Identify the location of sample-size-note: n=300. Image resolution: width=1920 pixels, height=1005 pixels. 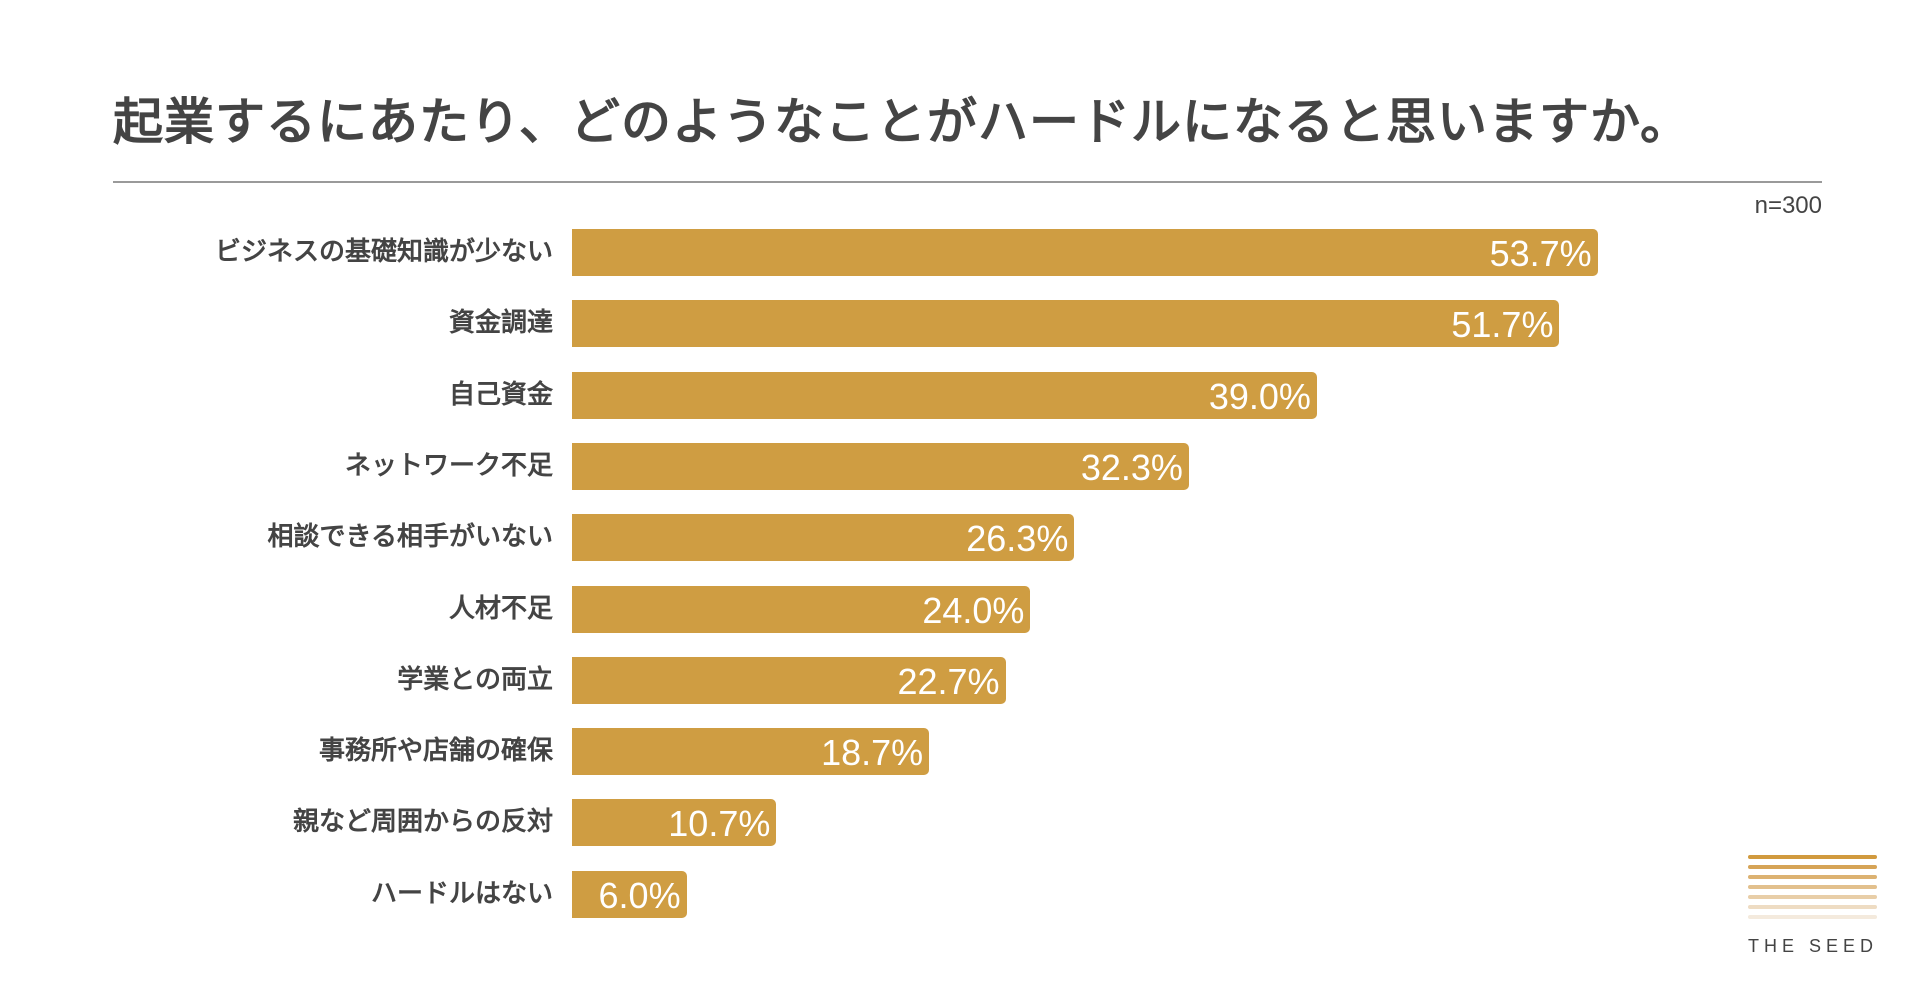
(1788, 205).